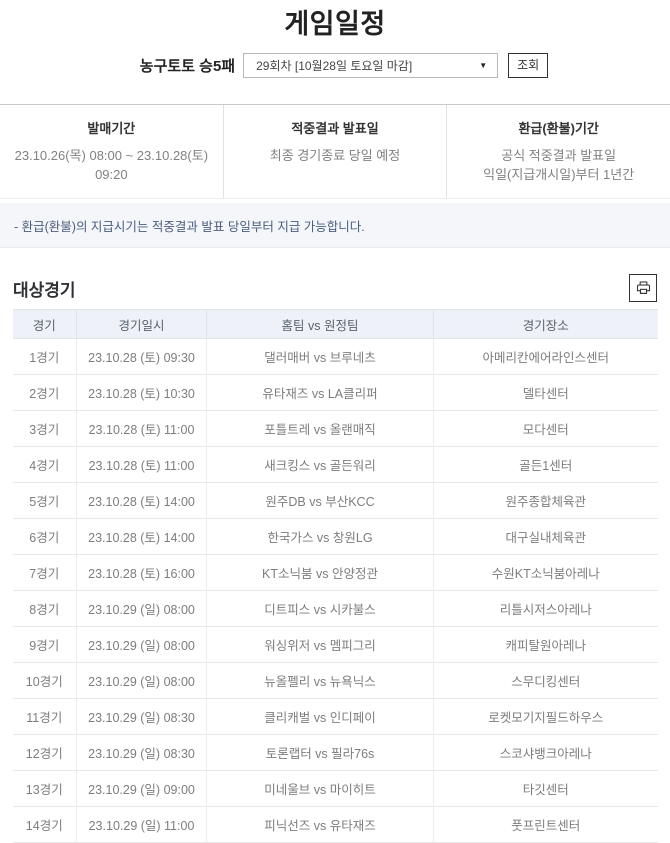  I want to click on cell-venue: 타깃센터, so click(545, 788).